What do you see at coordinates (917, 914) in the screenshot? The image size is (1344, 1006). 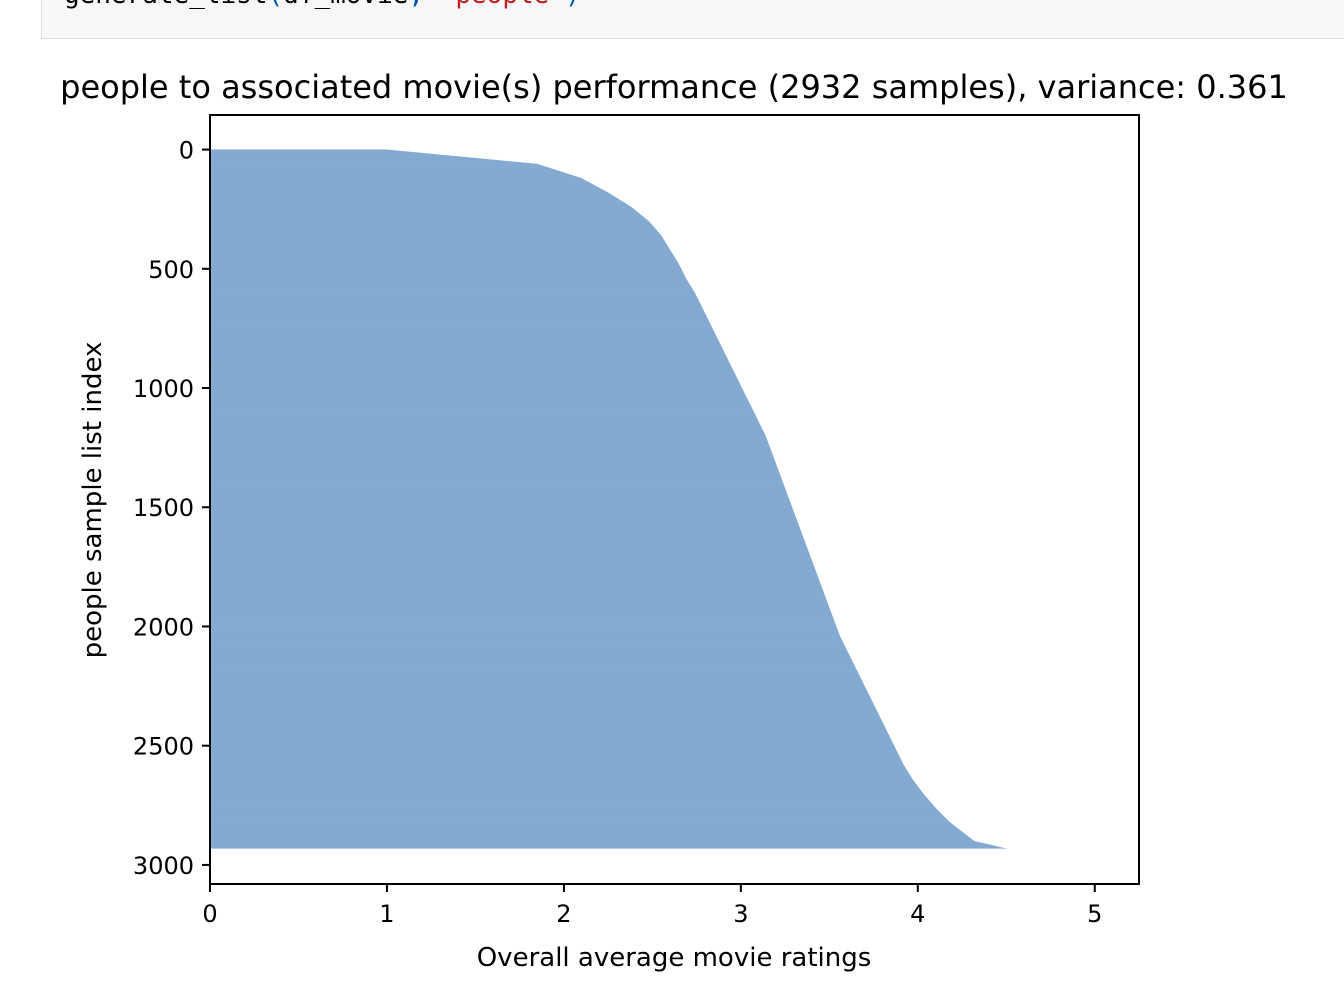 I see `x-tick-label: 4` at bounding box center [917, 914].